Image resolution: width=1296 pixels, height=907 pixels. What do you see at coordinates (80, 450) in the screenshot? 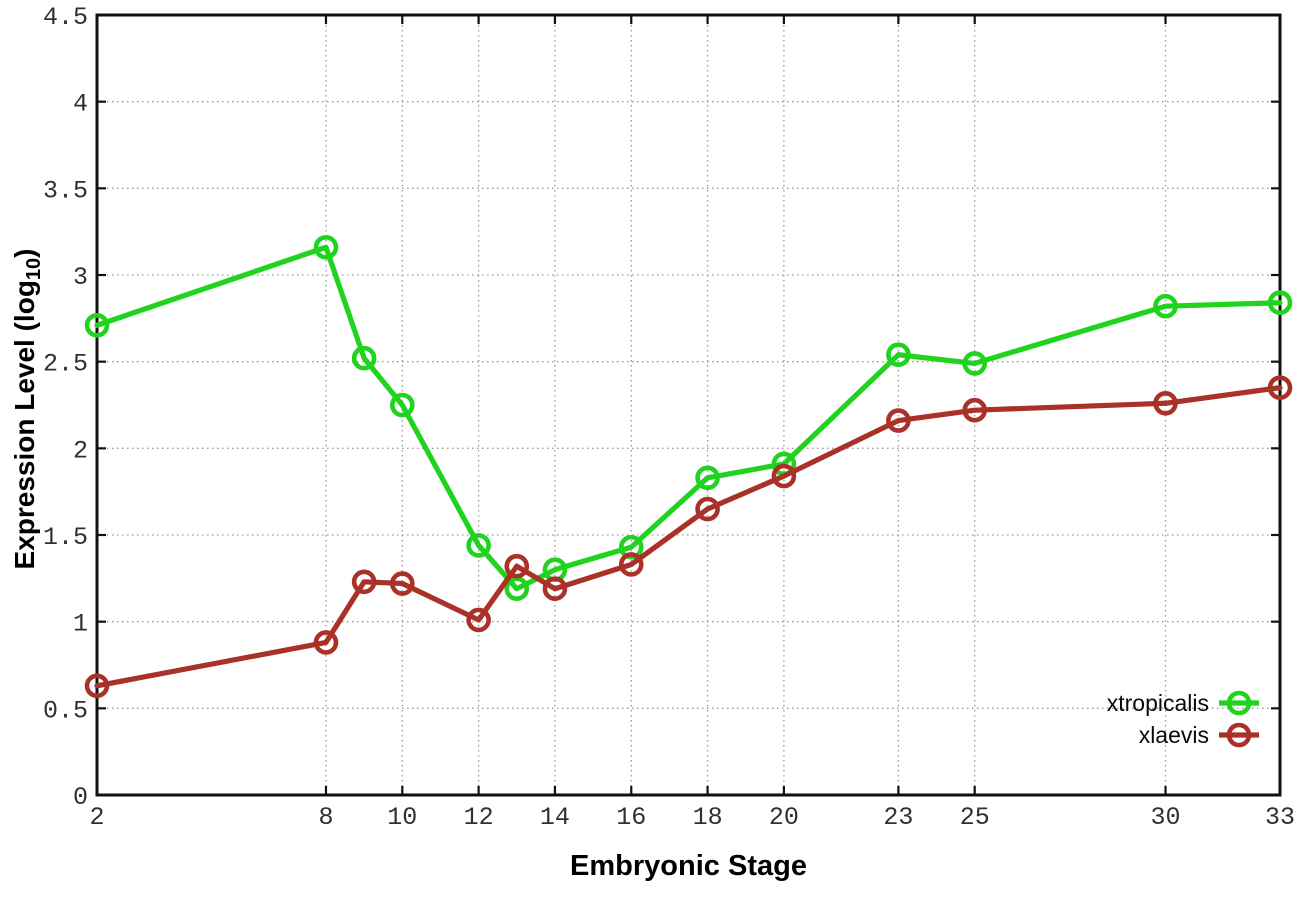
I see `y-tick-label: 2` at bounding box center [80, 450].